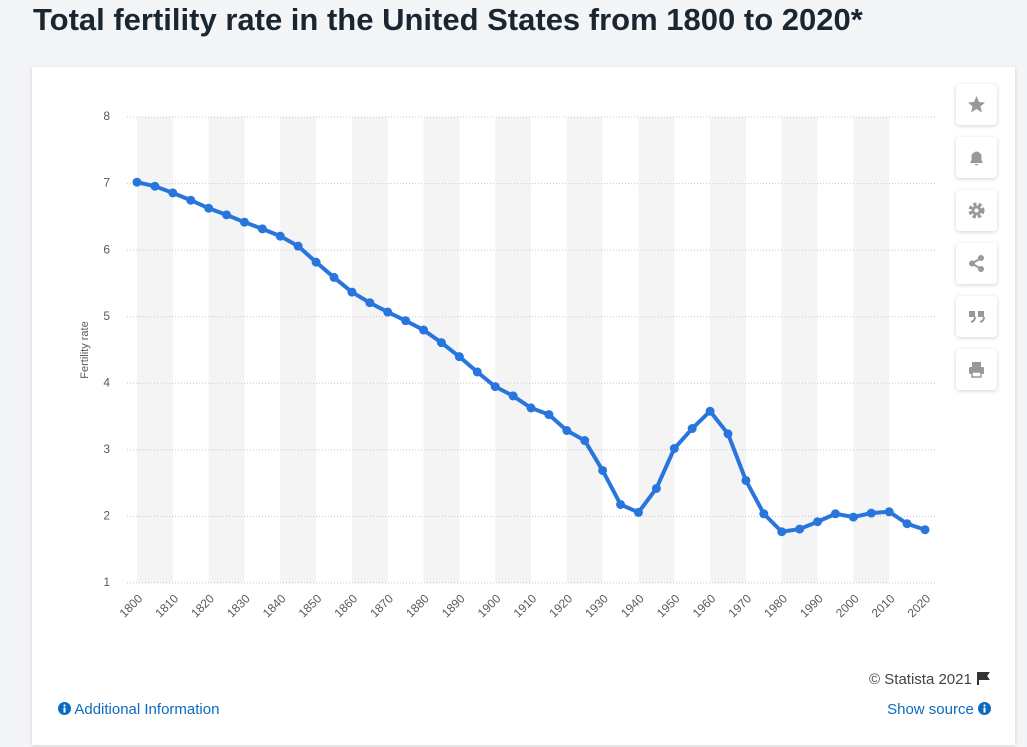  I want to click on x-tick-label: 1980, so click(775, 605).